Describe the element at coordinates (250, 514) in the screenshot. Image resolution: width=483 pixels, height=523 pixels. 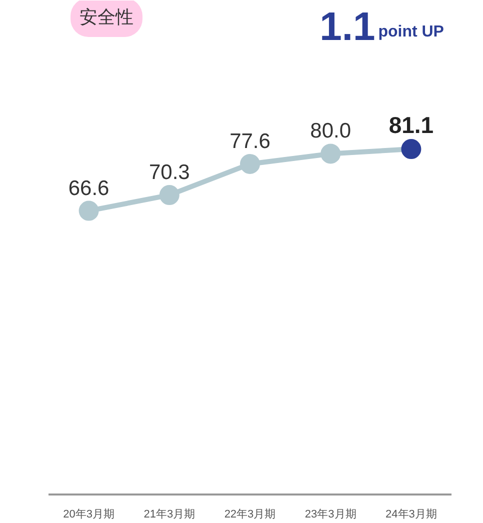
I see `x-tick-label: 22年3月期` at that location.